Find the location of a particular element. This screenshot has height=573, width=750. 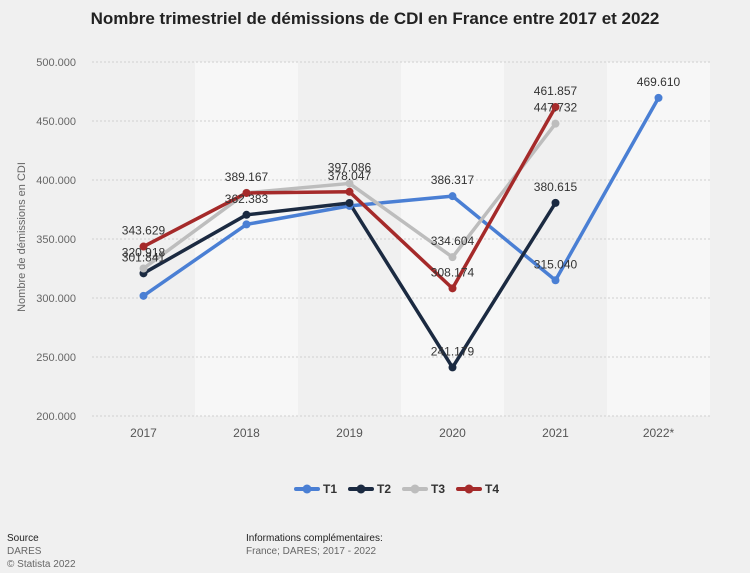

data-label: 461.857 is located at coordinates (556, 91).